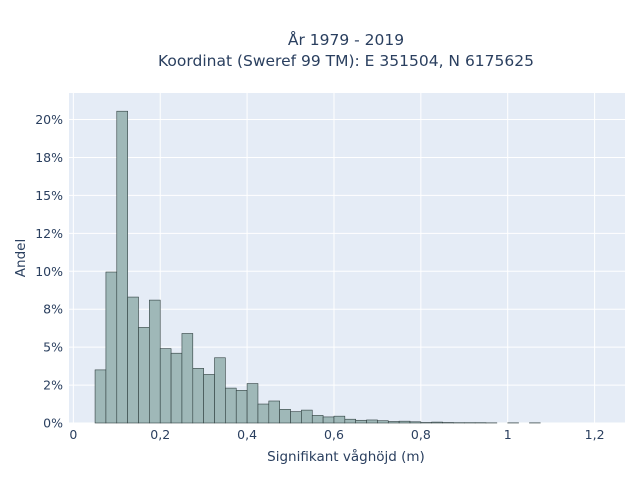  Describe the element at coordinates (49, 271) in the screenshot. I see `y-tick-label: 10%` at that location.